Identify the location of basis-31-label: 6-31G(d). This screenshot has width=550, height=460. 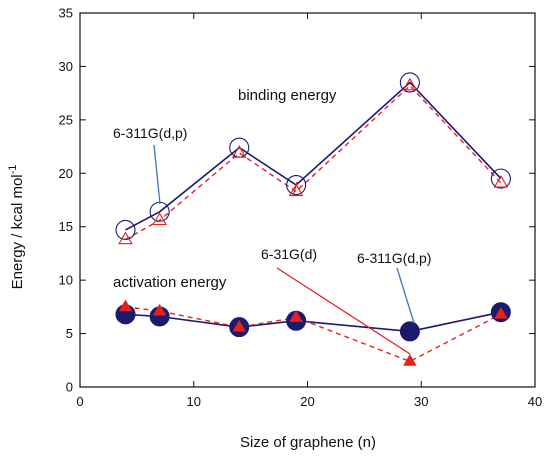
(289, 254).